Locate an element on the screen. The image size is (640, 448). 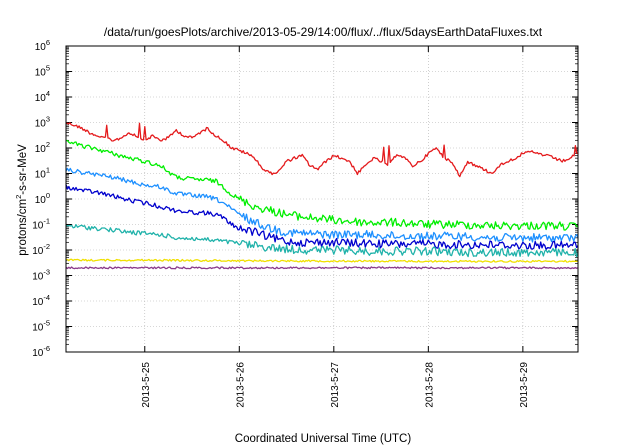
y-tick-label: 10⁻² is located at coordinates (41, 249).